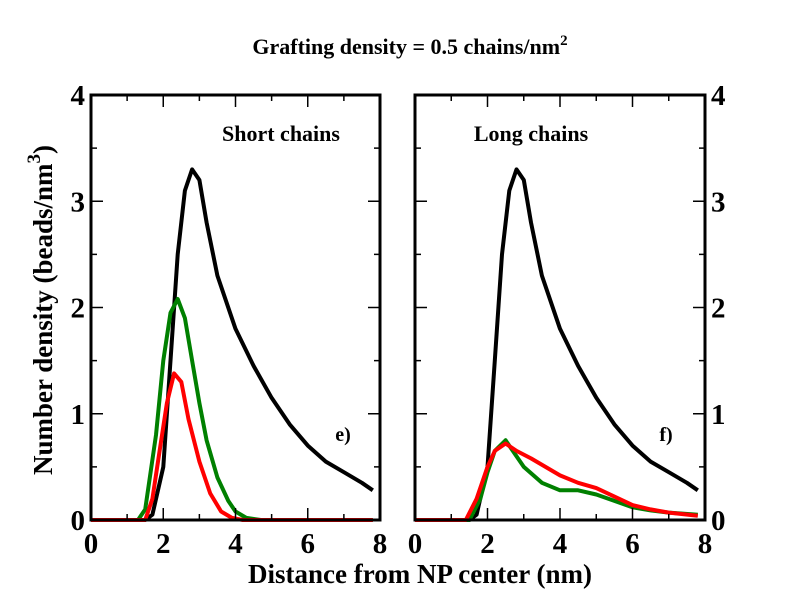 The width and height of the screenshot is (792, 612). Describe the element at coordinates (281, 133) in the screenshot. I see `panel-e-annotation: Short chains` at that location.